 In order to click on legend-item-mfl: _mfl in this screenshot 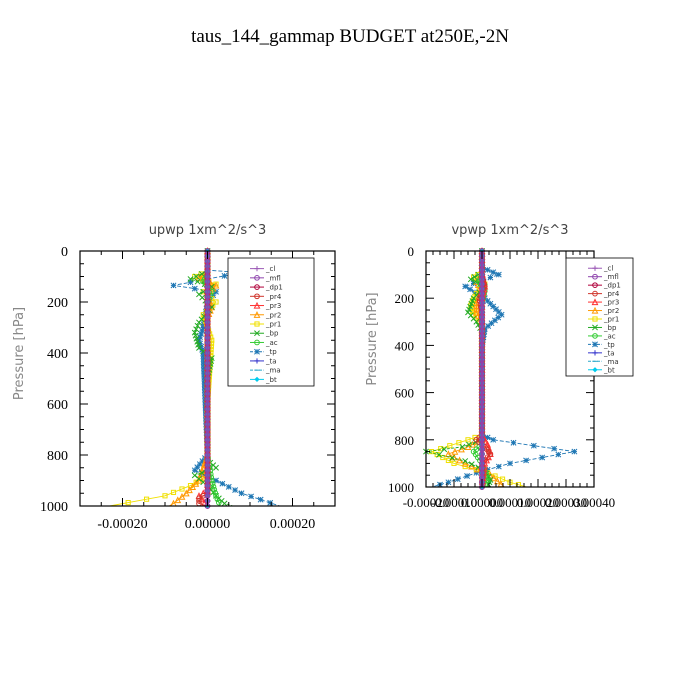, I will do `click(603, 277)`.